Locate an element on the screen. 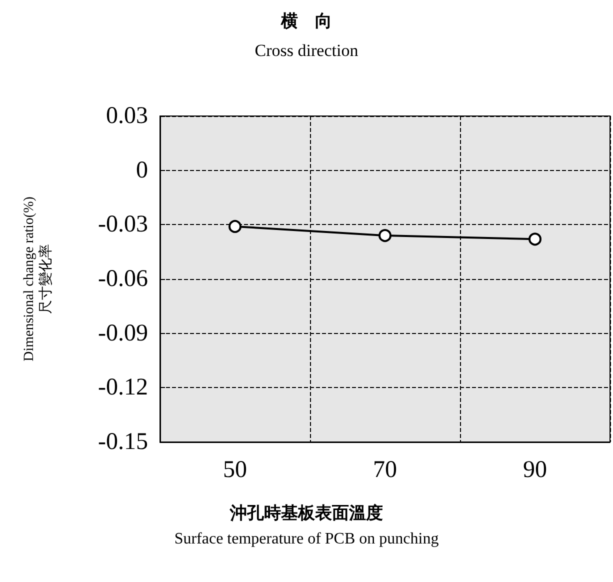 The image size is (613, 582). y-tick-label: 0 is located at coordinates (142, 170).